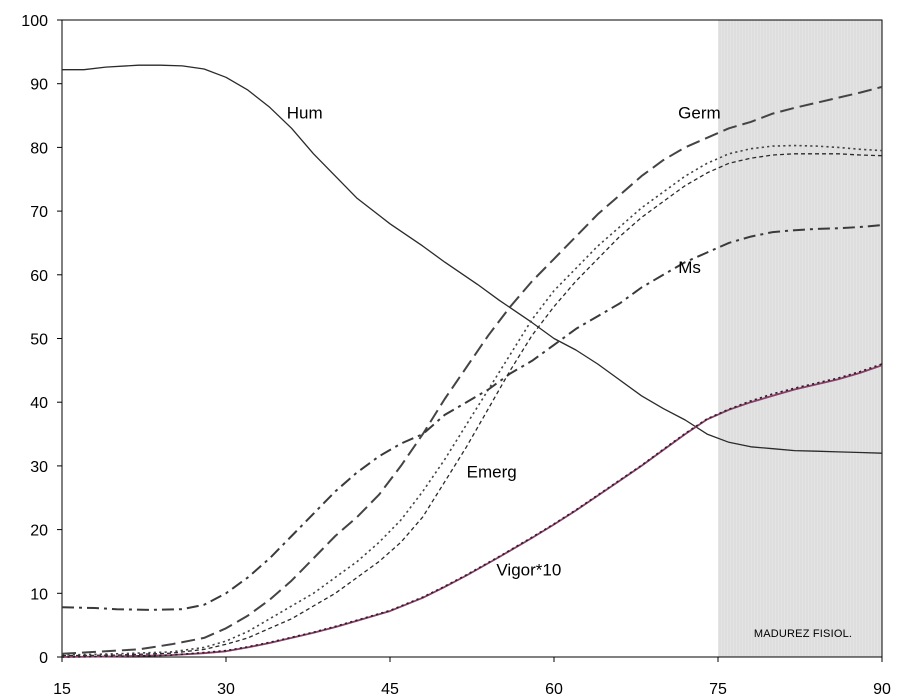 This screenshot has width=898, height=700. Describe the element at coordinates (39, 276) in the screenshot. I see `y-tick-label: 60` at that location.